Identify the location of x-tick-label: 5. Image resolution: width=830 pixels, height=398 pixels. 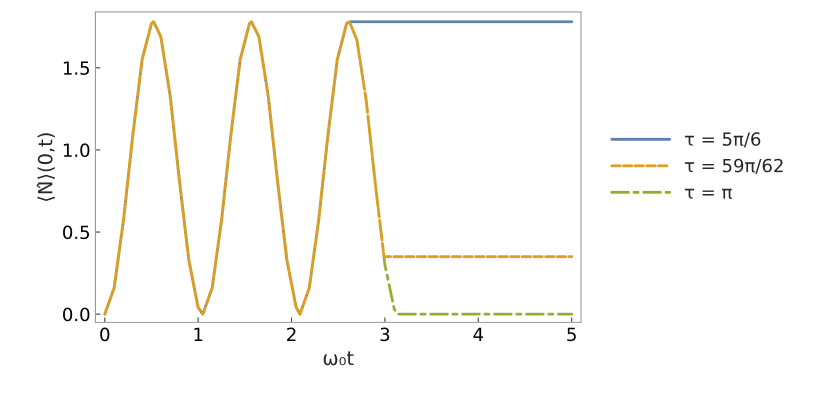
(571, 335).